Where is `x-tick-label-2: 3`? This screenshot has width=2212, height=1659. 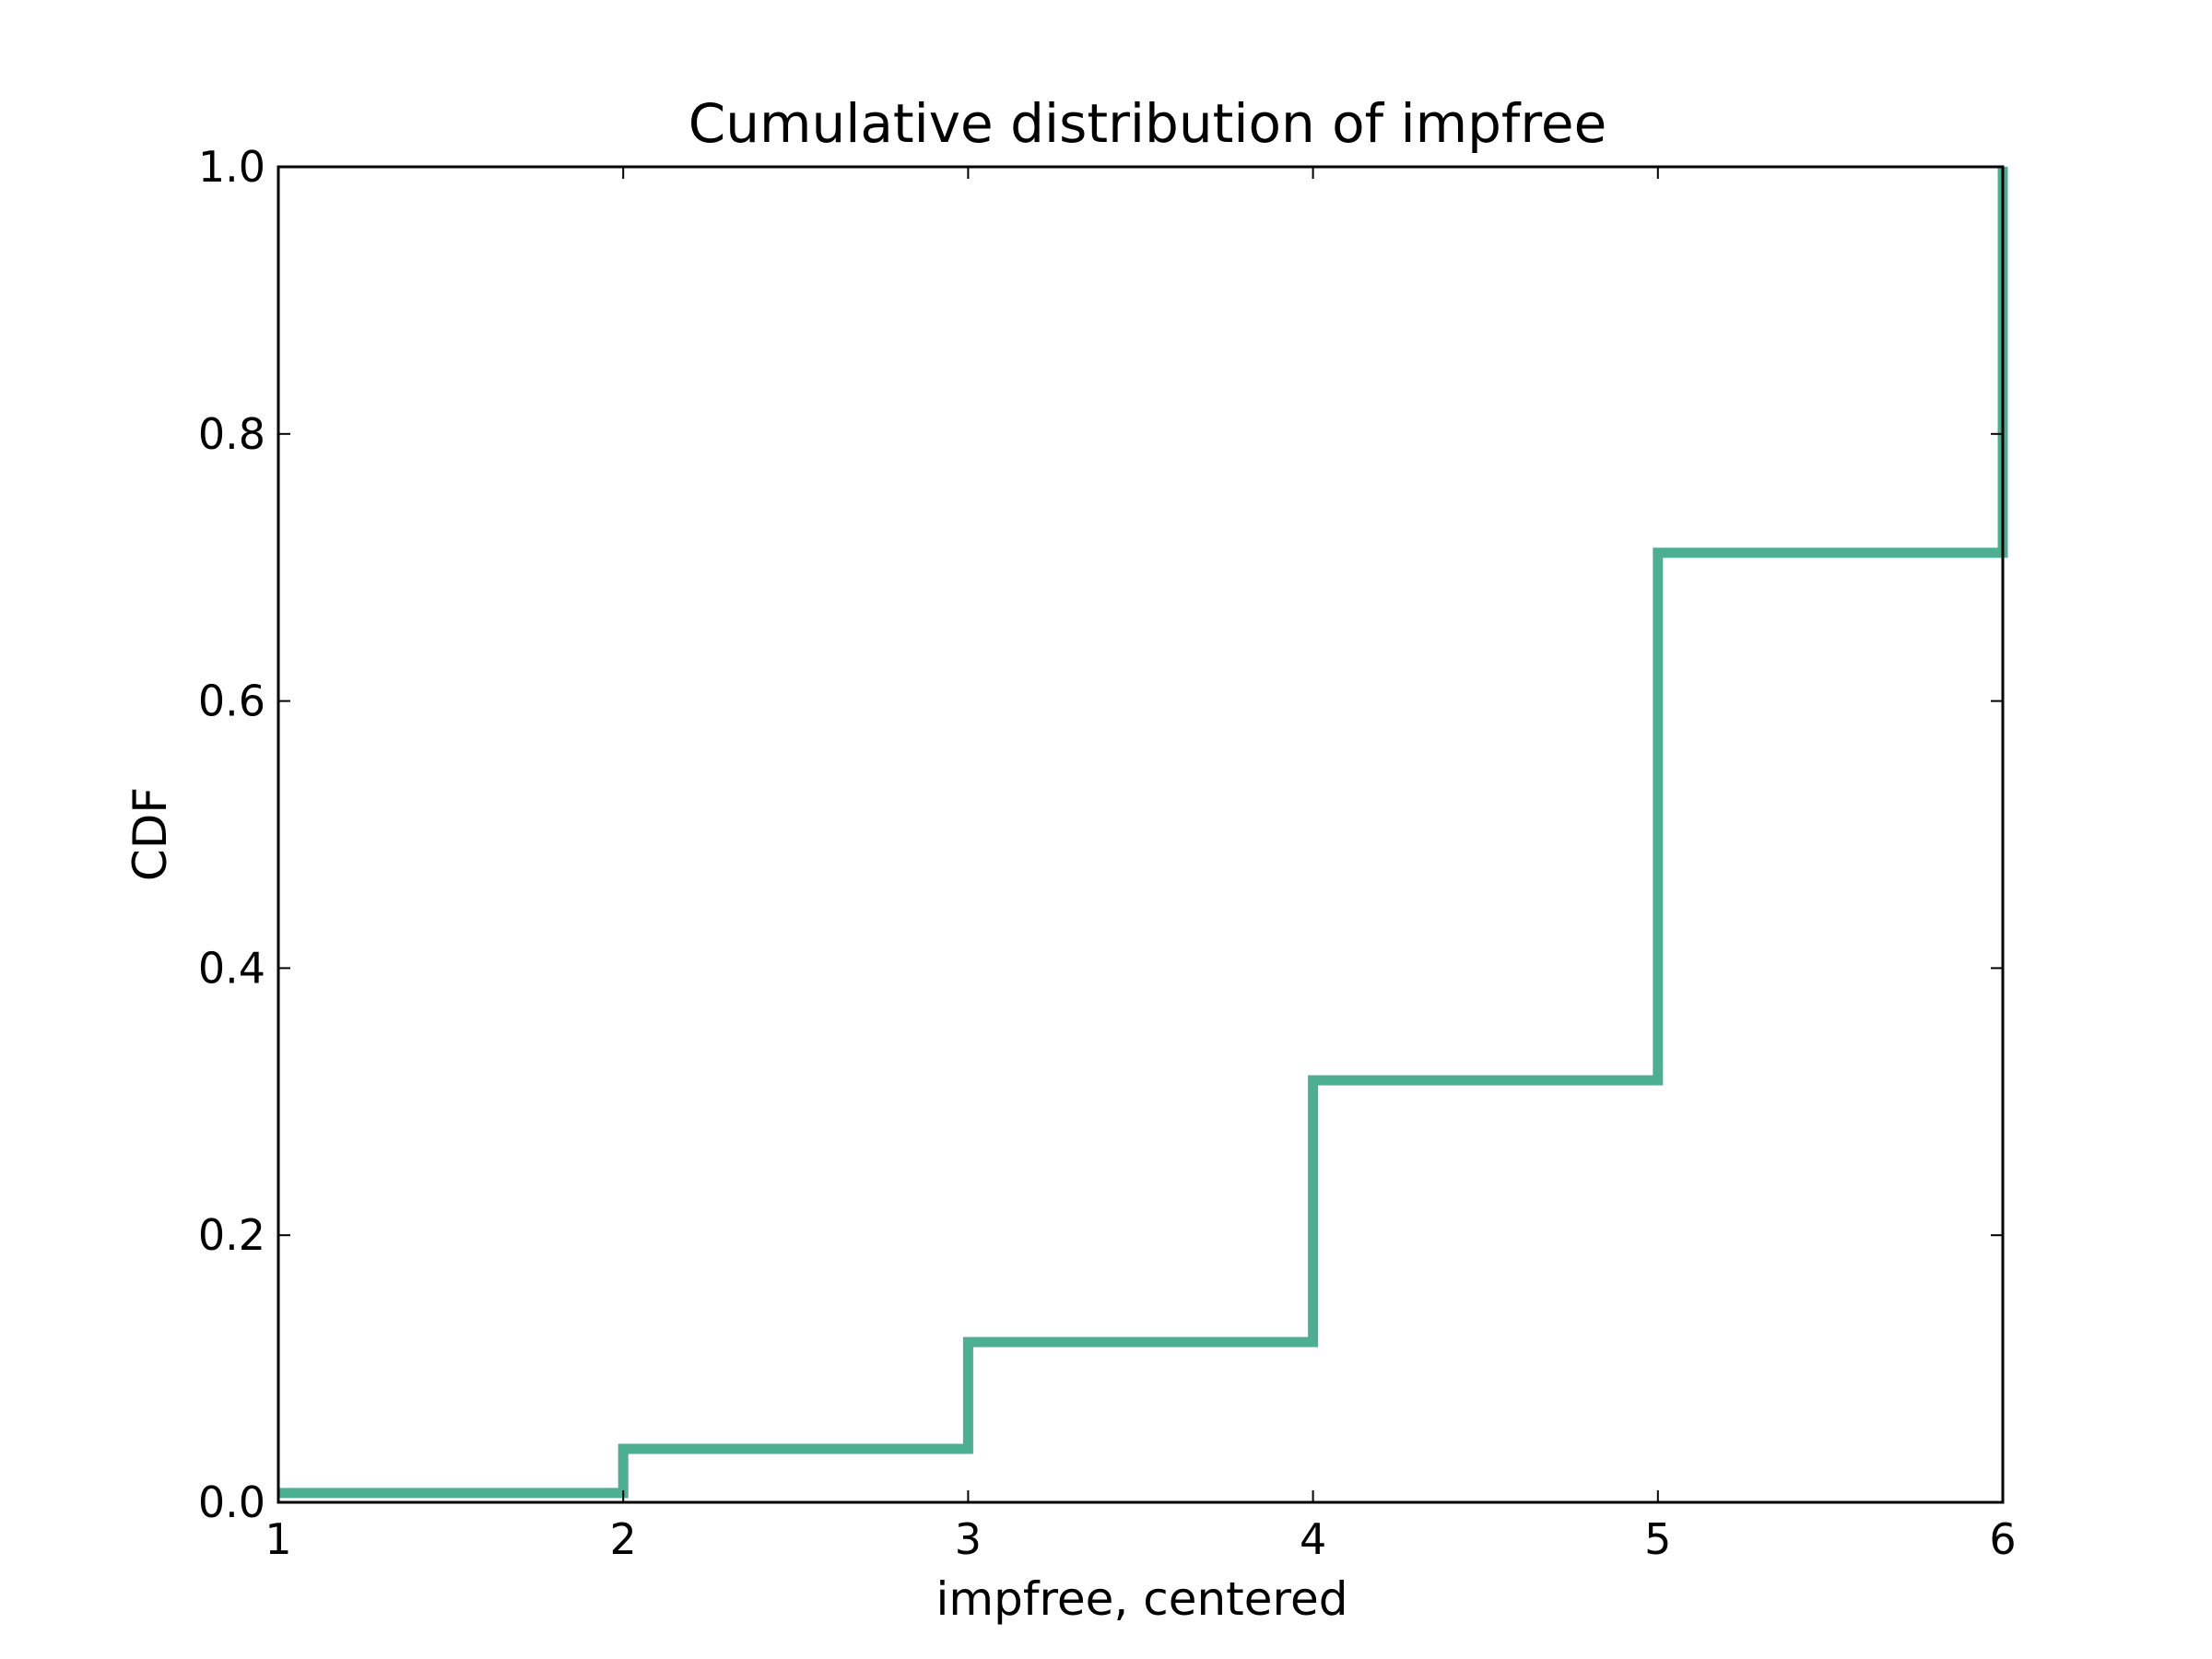 x-tick-label-2: 3 is located at coordinates (968, 1539).